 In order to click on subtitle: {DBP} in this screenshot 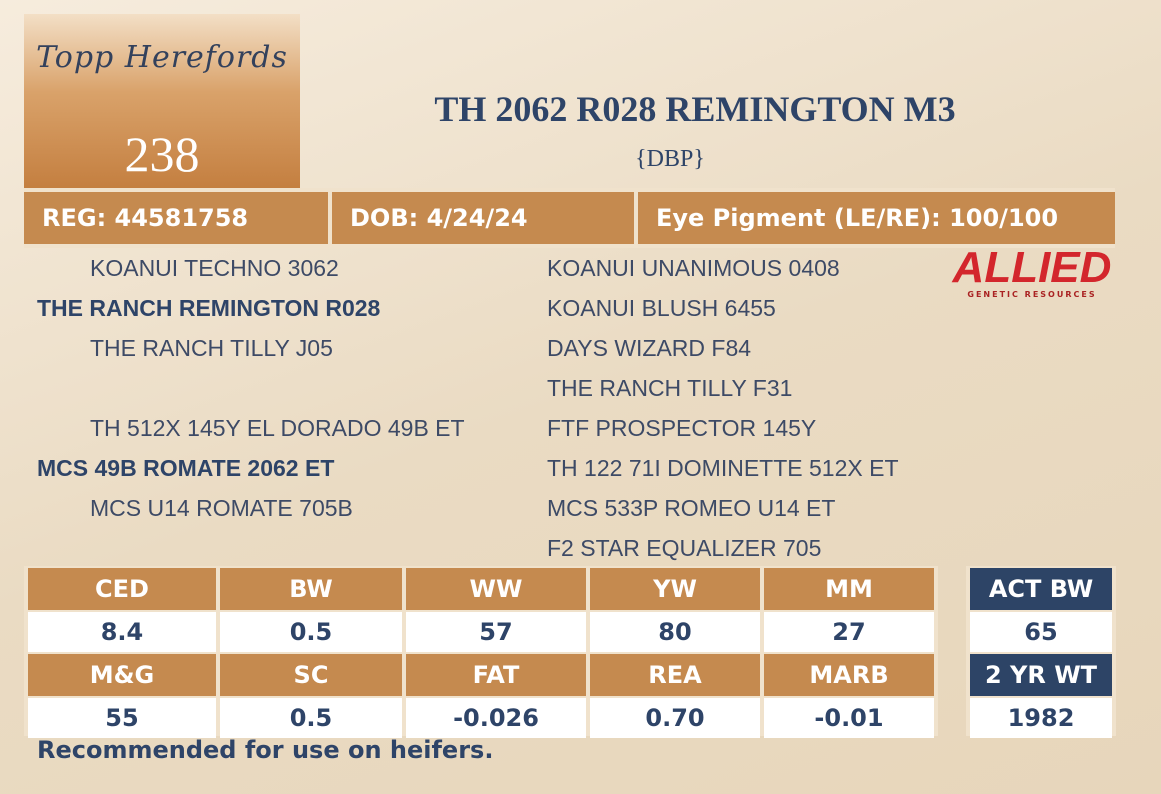, I will do `click(670, 159)`.